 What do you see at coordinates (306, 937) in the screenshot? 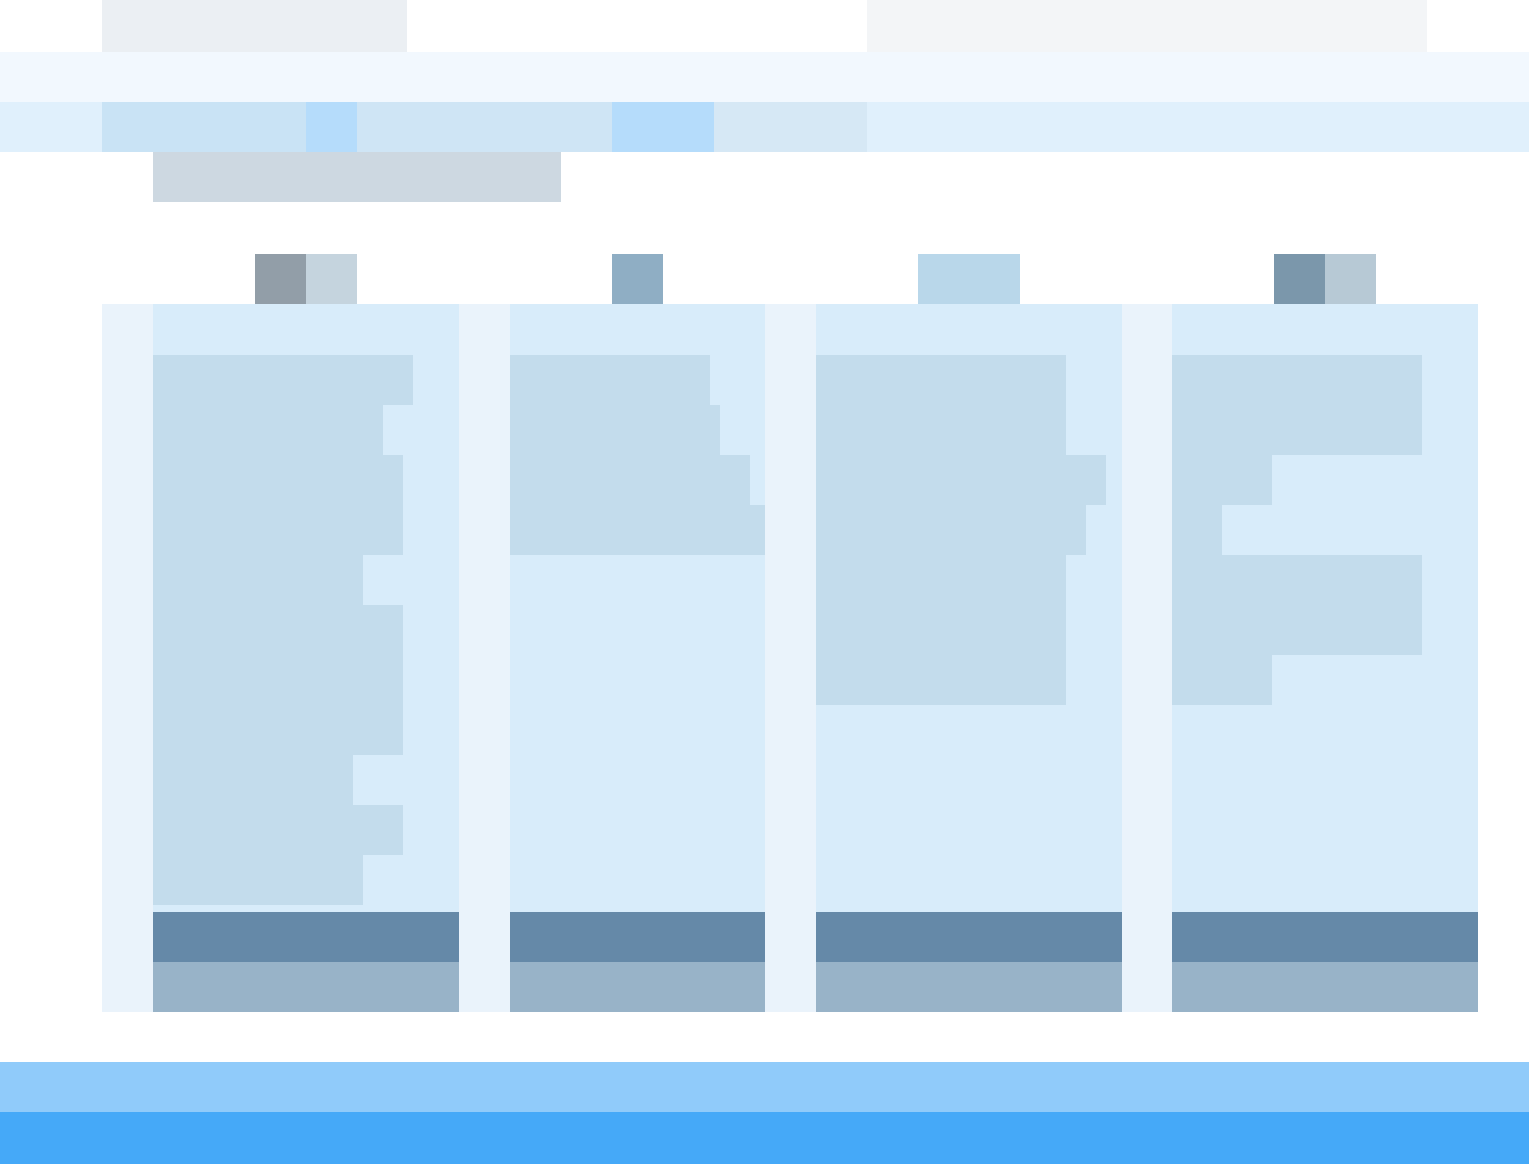
I see `card-1-primary-footer` at bounding box center [306, 937].